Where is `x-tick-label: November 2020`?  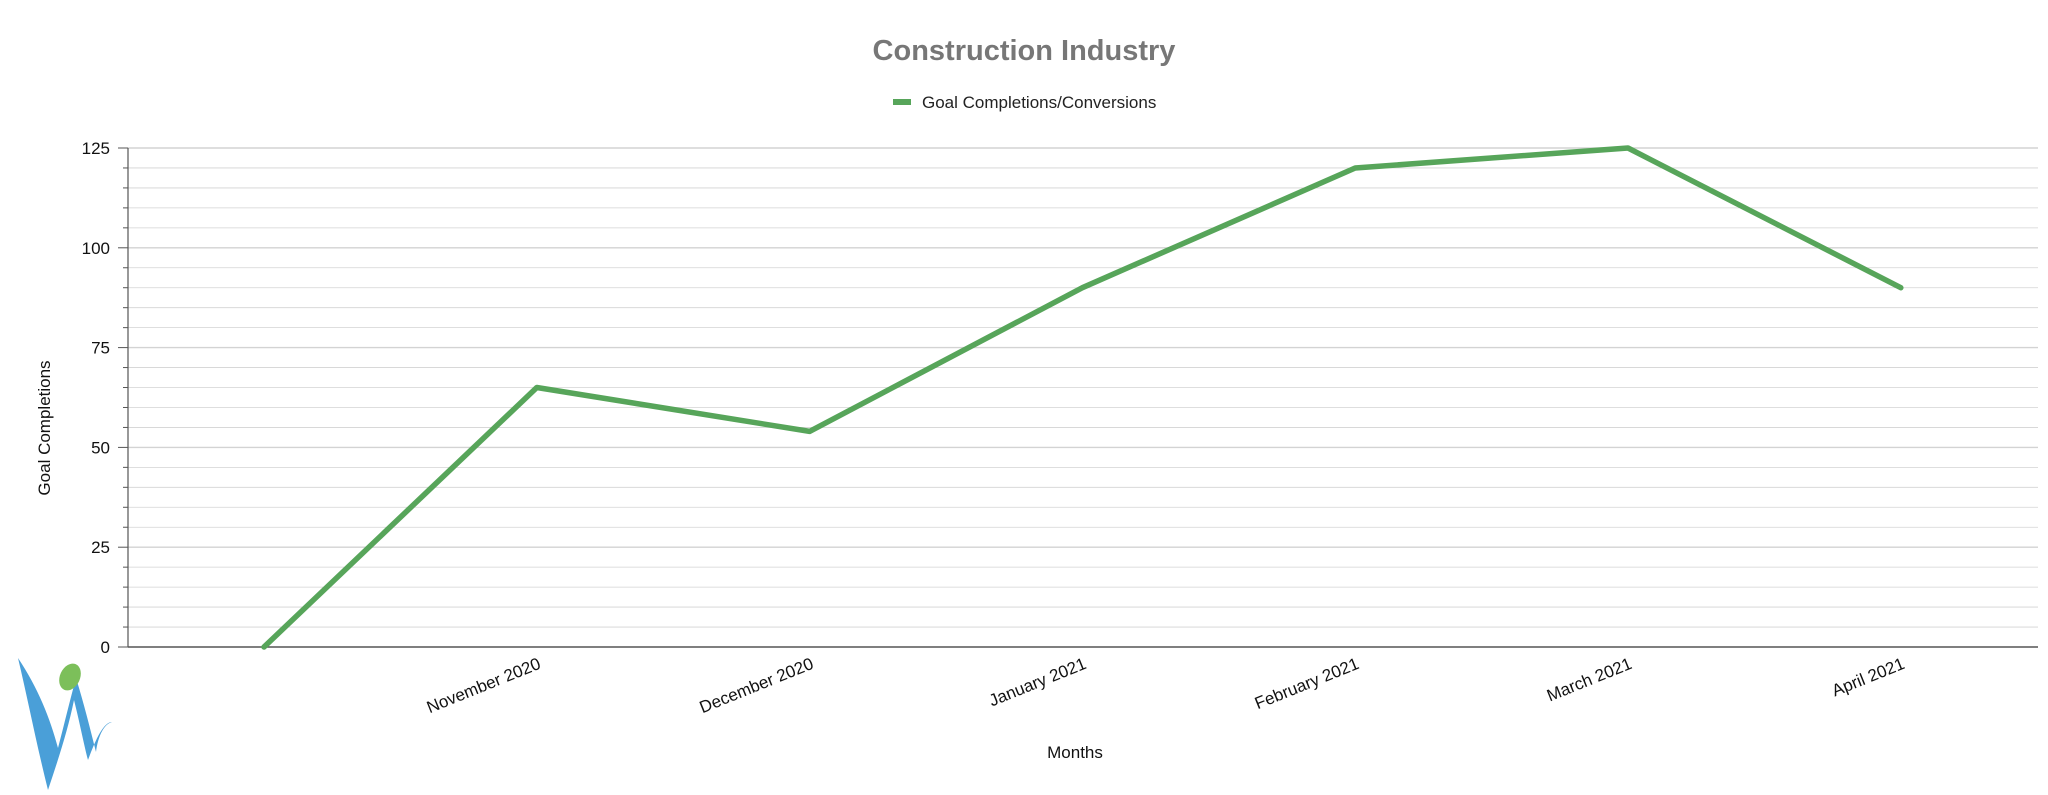
x-tick-label: November 2020 is located at coordinates (483, 685).